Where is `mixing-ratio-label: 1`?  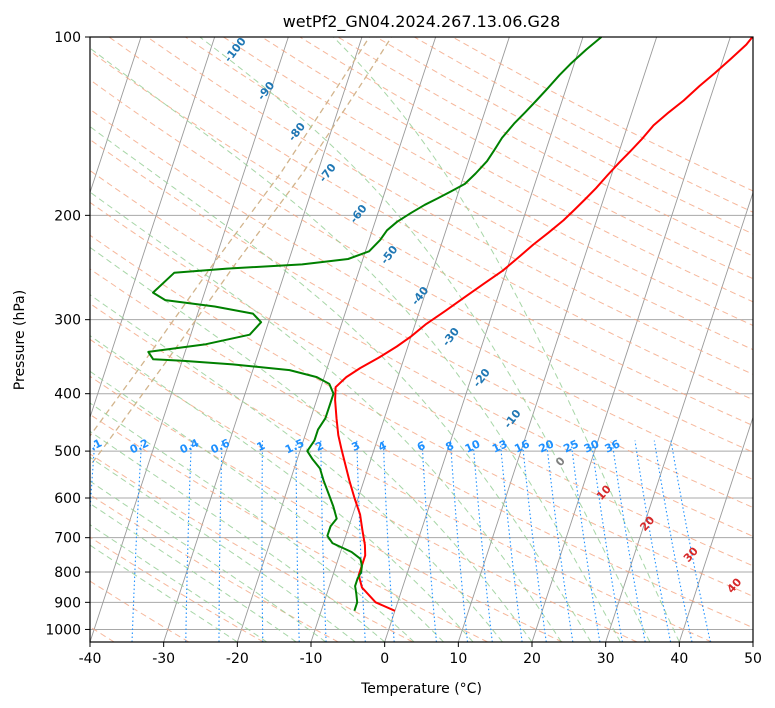 mixing-ratio-label: 1 is located at coordinates (261, 446).